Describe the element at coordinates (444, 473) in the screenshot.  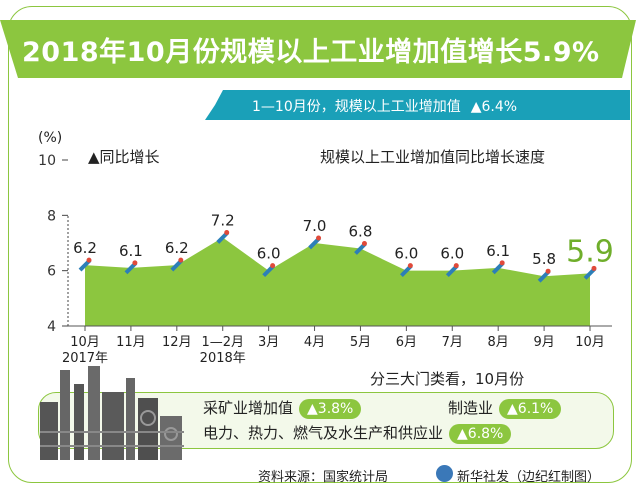
I see `xinhua-logo` at that location.